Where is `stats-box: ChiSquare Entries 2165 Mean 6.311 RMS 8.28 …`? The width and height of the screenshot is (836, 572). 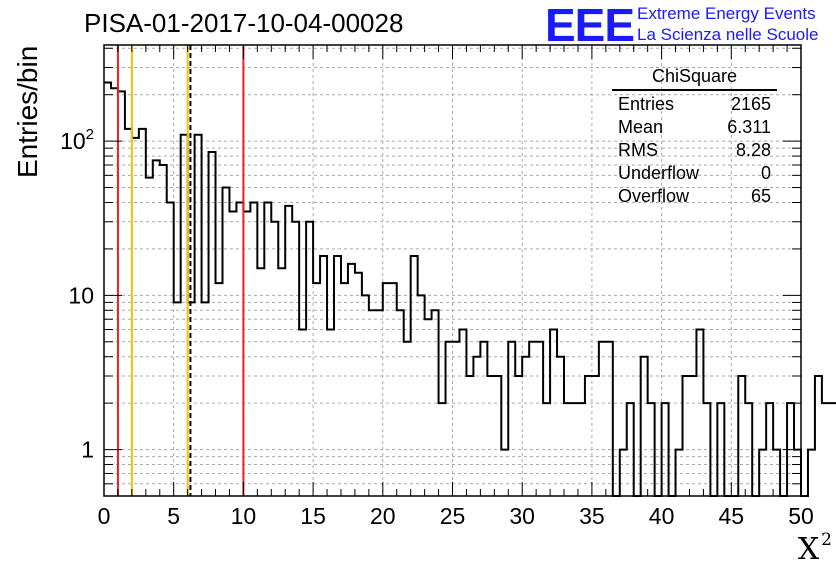 stats-box: ChiSquare Entries 2165 Mean 6.311 RMS 8.28 … is located at coordinates (694, 137).